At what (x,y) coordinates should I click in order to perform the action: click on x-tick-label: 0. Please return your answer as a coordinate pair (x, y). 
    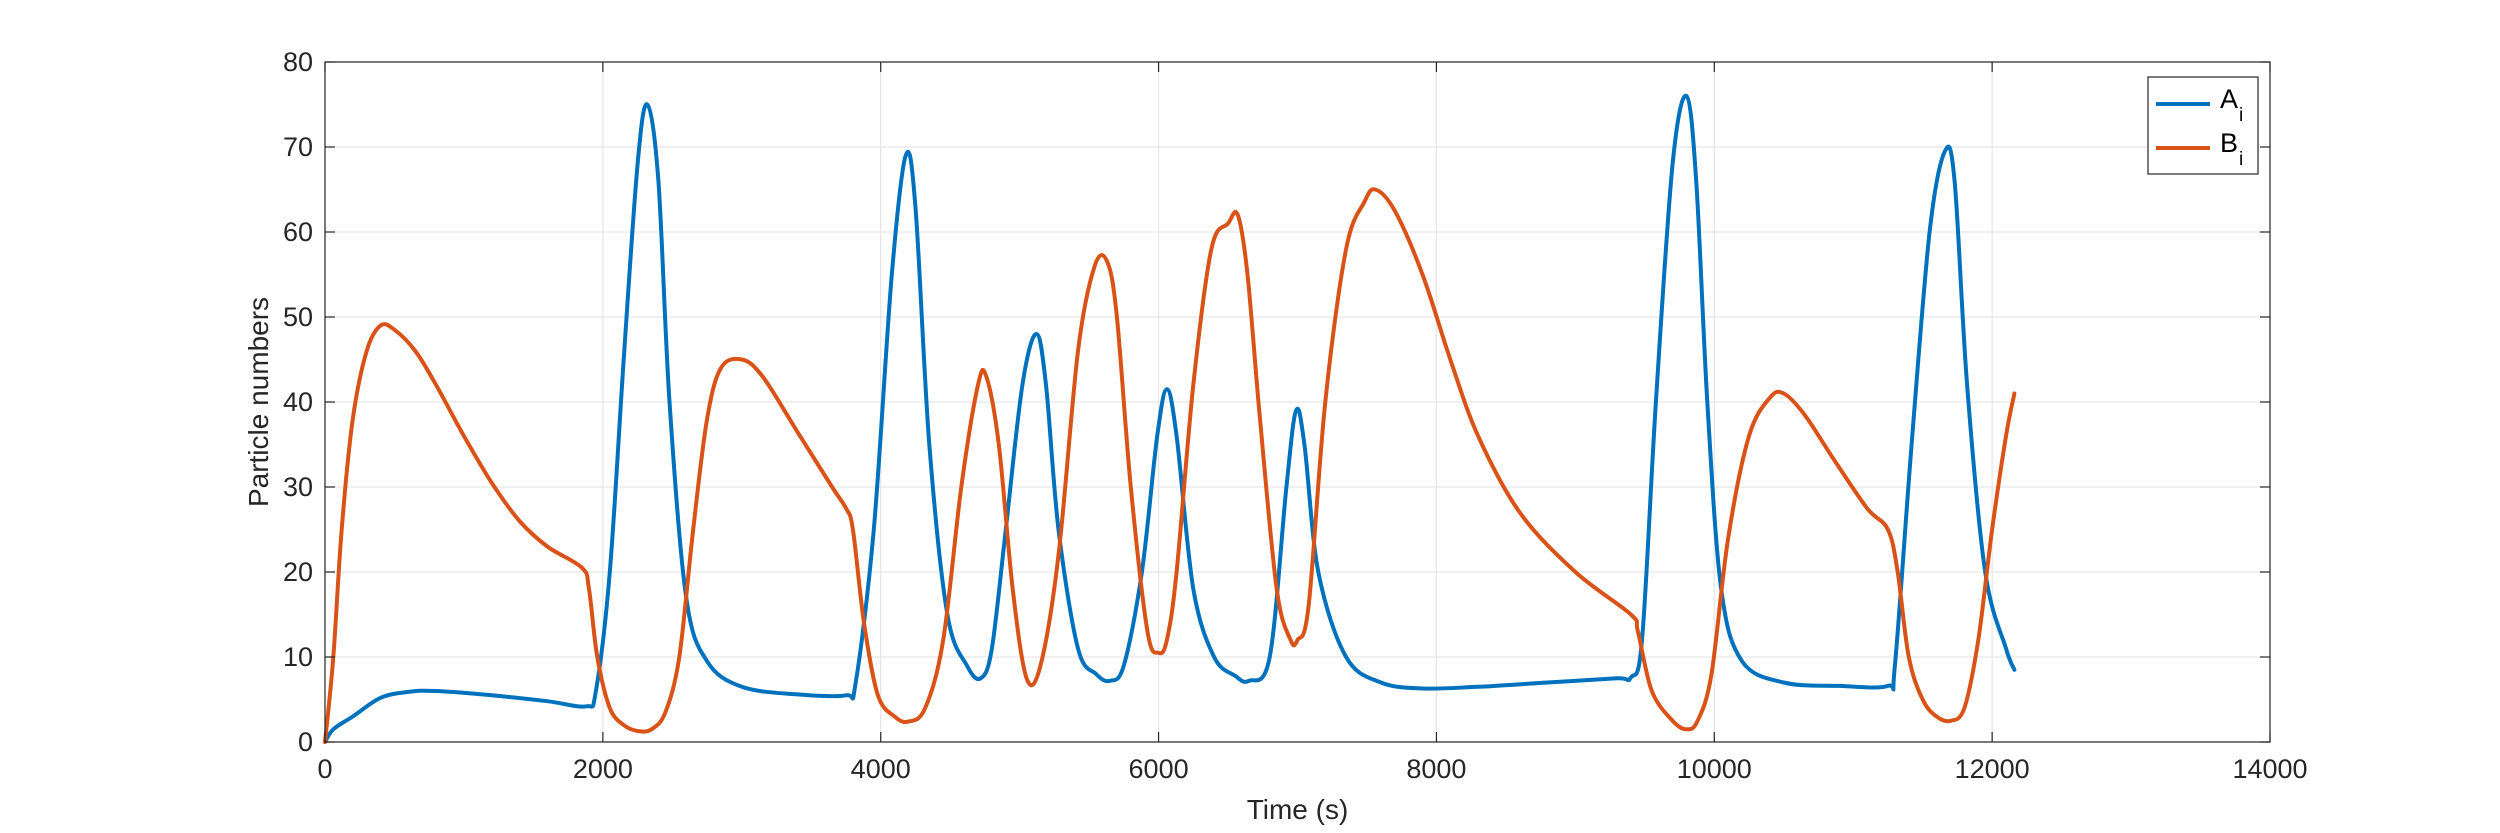
    Looking at the image, I should click on (324, 769).